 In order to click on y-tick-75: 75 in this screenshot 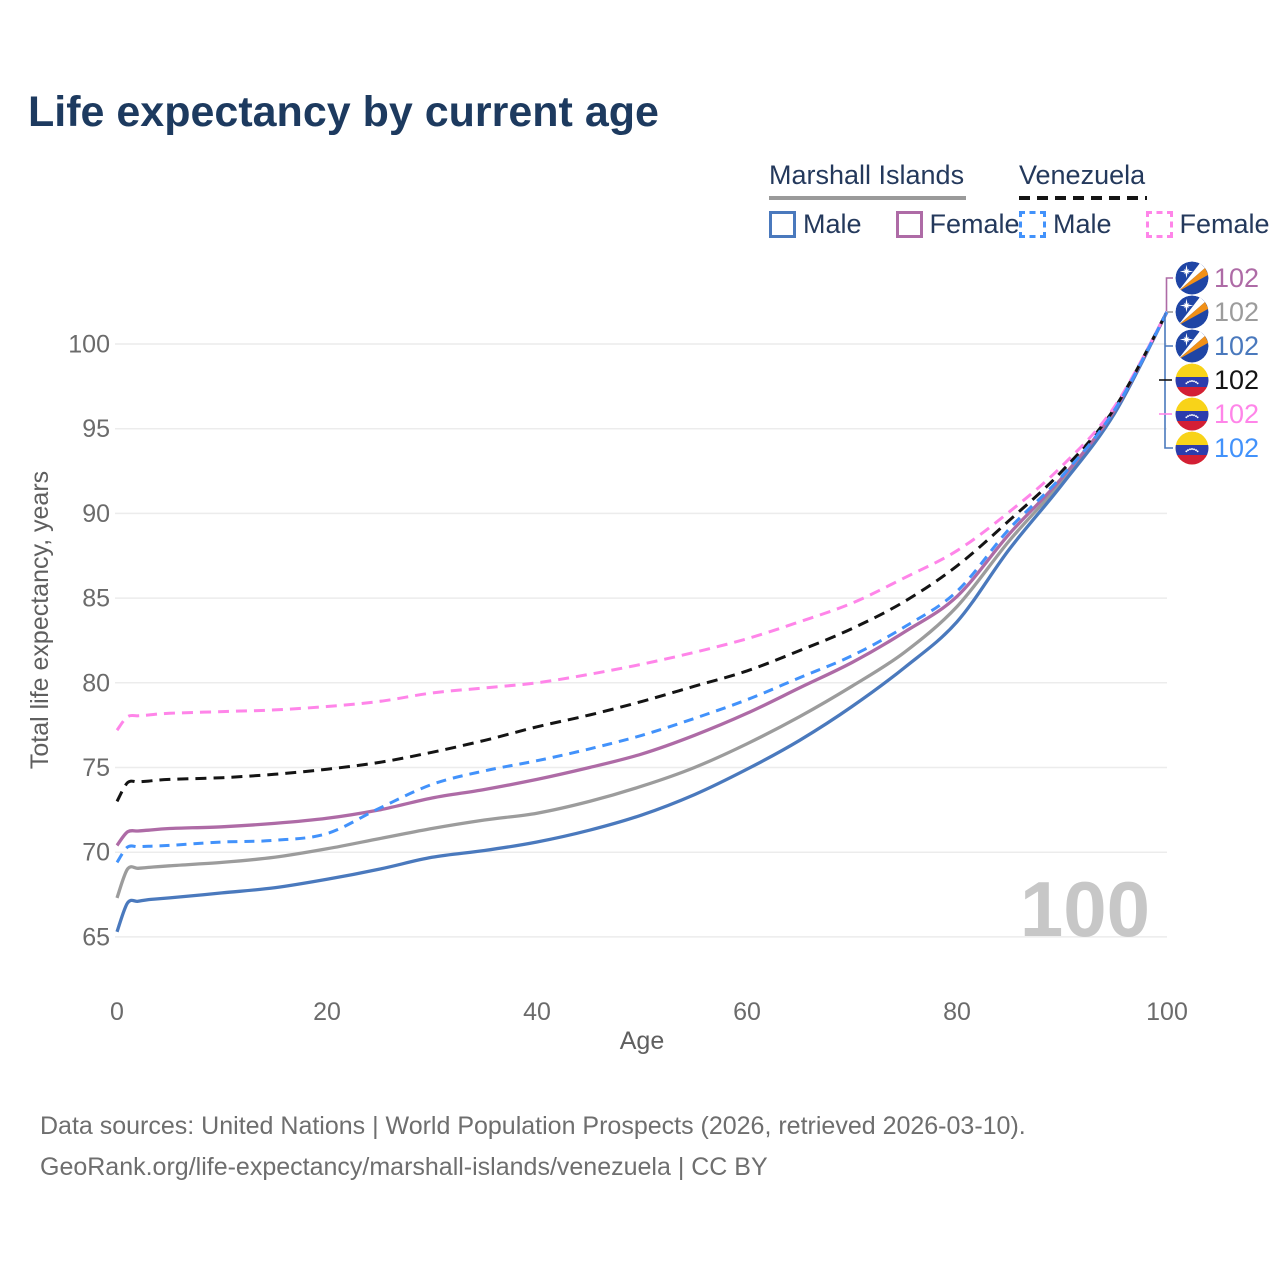, I will do `click(96, 768)`.